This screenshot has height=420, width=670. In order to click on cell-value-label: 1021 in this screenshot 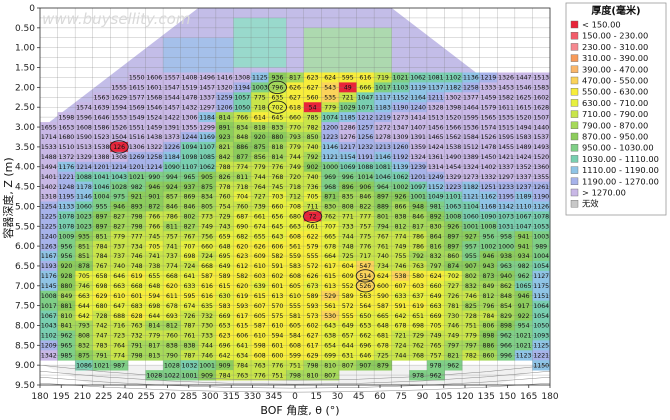, I will do `click(401, 78)`.